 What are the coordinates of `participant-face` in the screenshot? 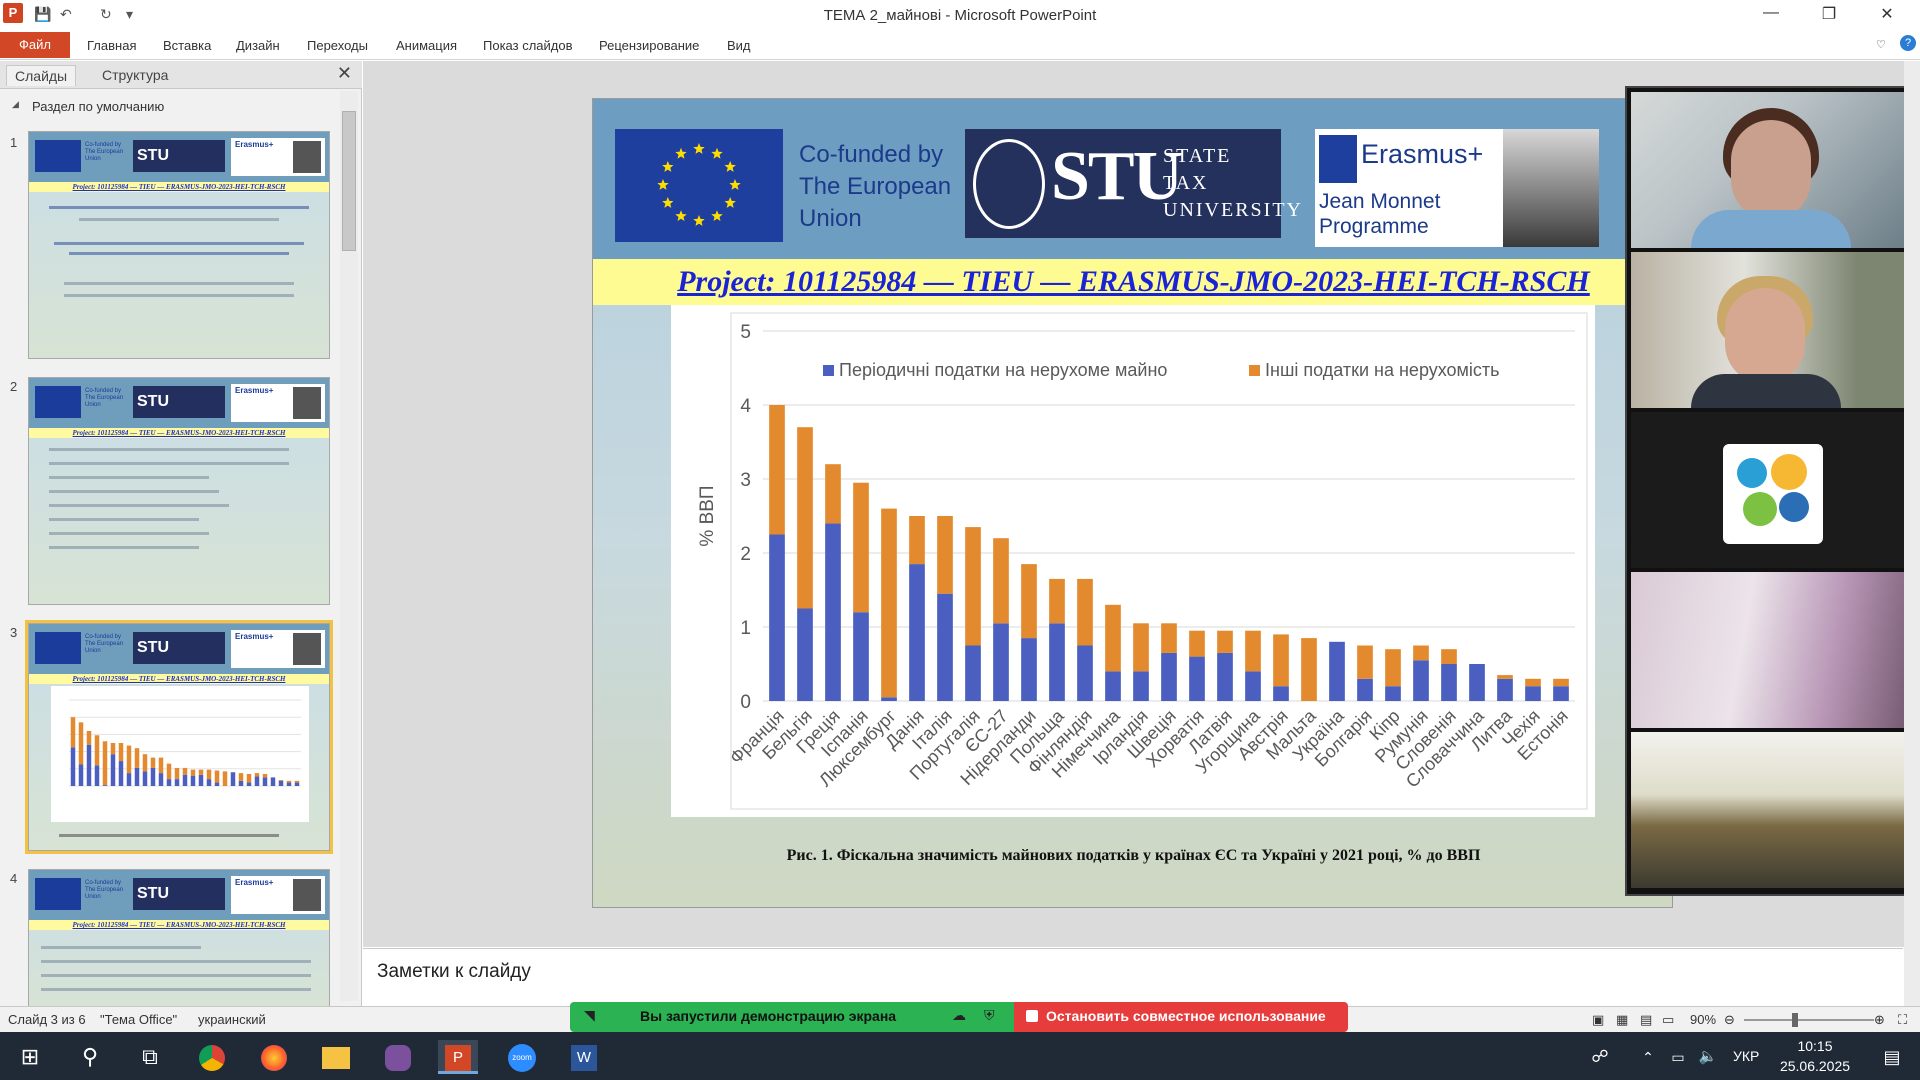 It's located at (1771, 170).